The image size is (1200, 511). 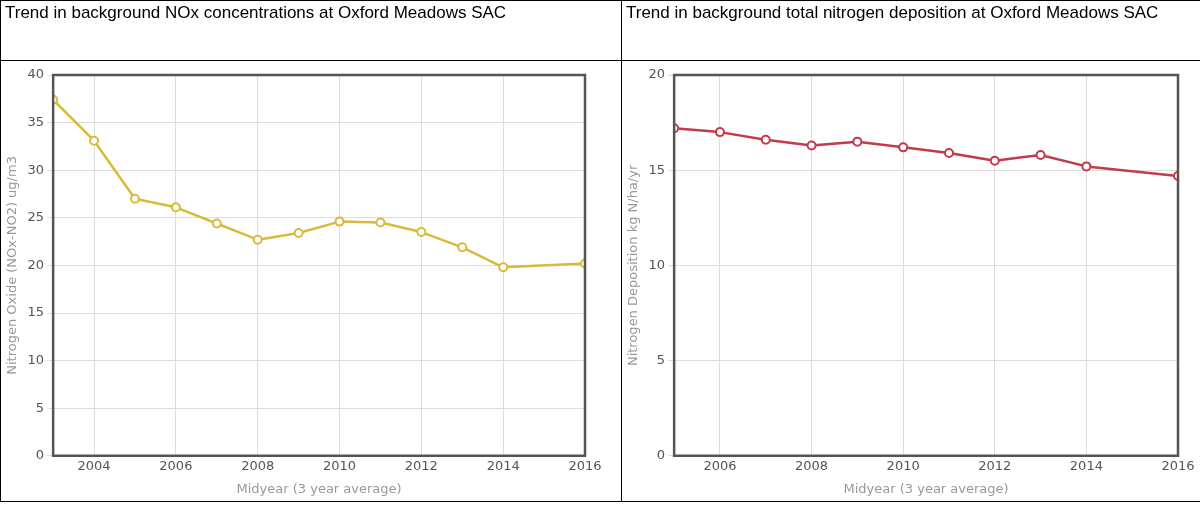 I want to click on y-tick-label: 25, so click(x=36, y=217).